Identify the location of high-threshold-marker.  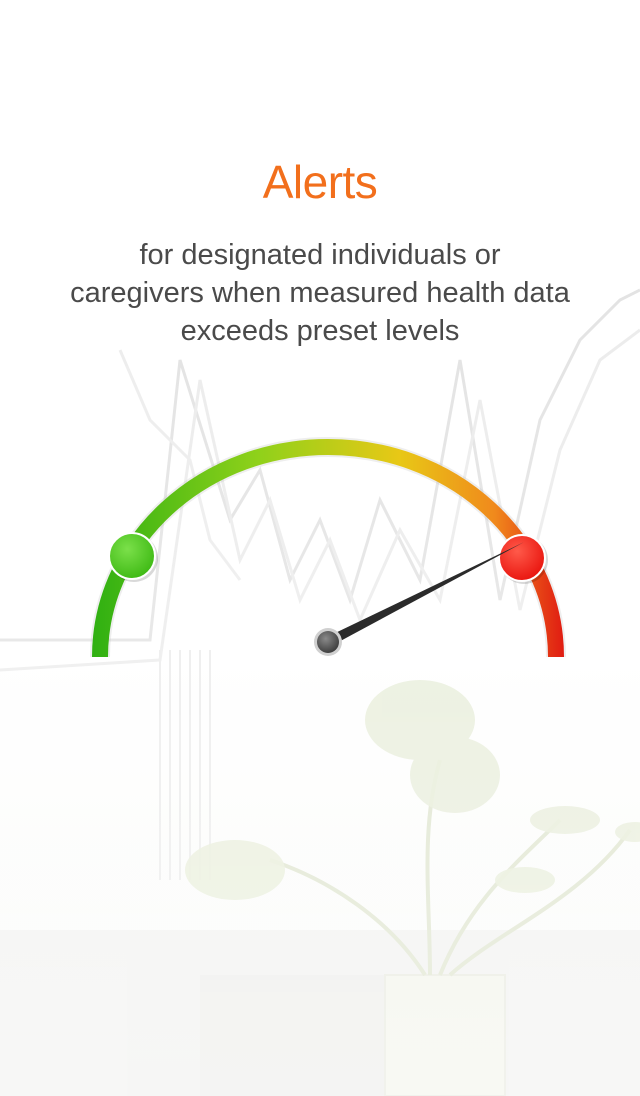
(523, 559).